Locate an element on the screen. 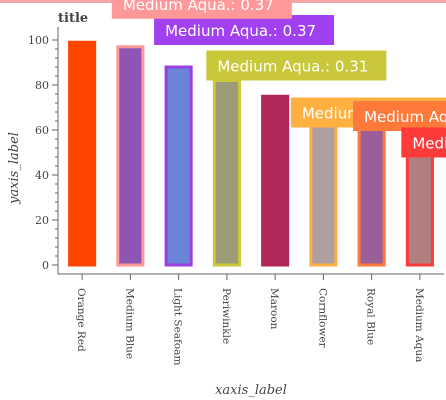  bar-light-seafoam is located at coordinates (178, 166).